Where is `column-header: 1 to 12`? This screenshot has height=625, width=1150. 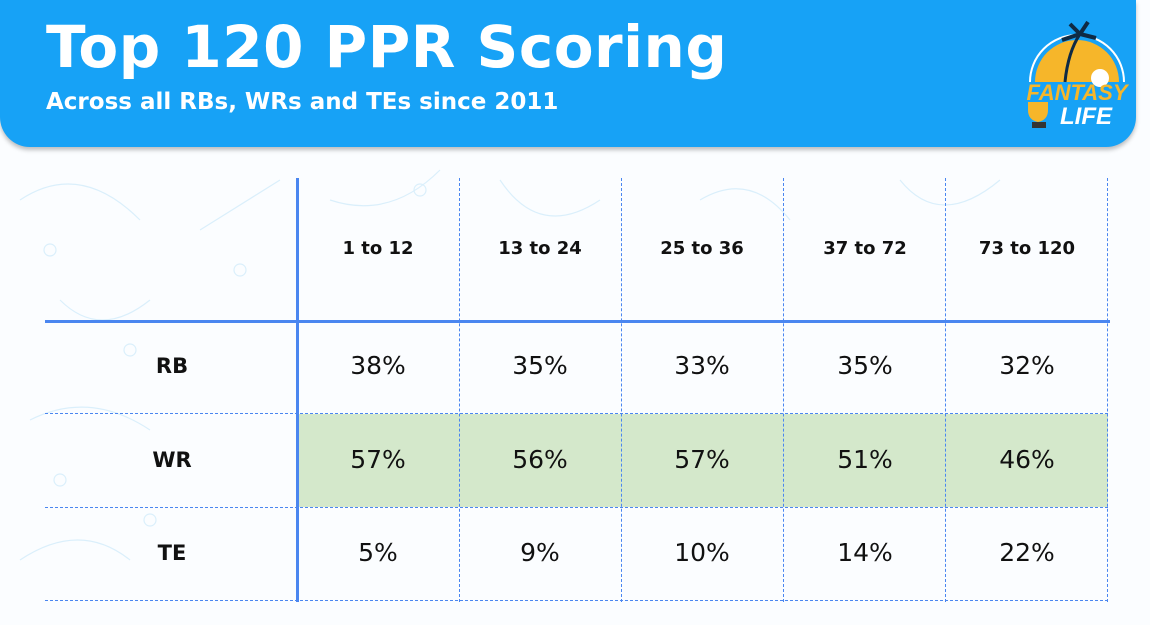
column-header: 1 to 12 is located at coordinates (378, 248).